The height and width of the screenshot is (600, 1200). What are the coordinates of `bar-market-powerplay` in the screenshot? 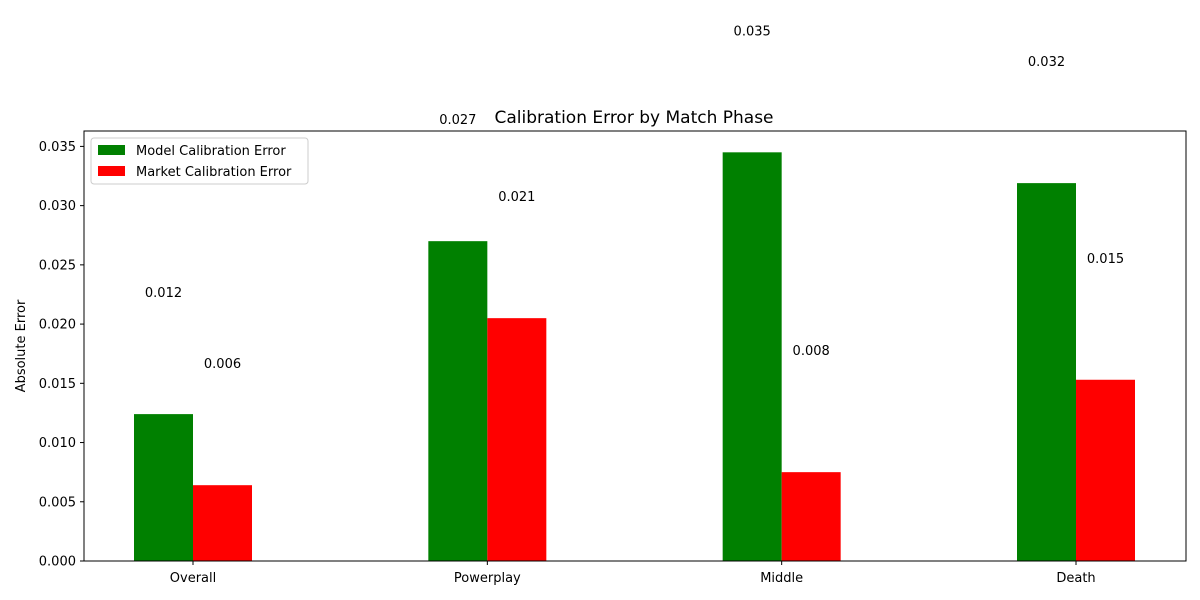 It's located at (517, 439).